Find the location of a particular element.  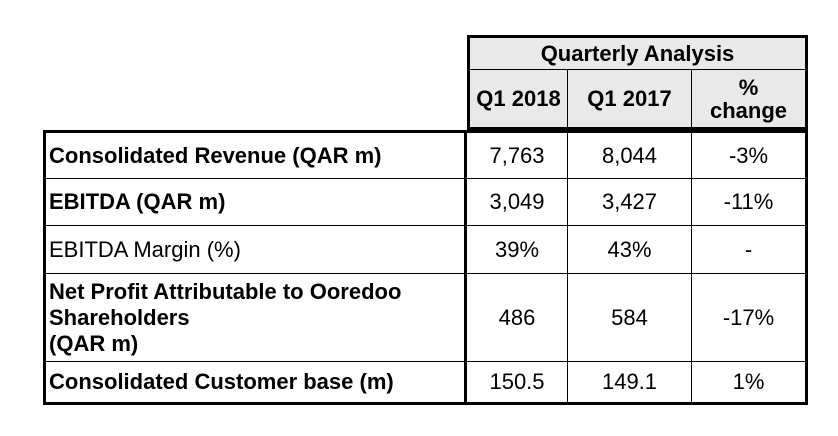

column-header-percent-change: % change is located at coordinates (750, 100).